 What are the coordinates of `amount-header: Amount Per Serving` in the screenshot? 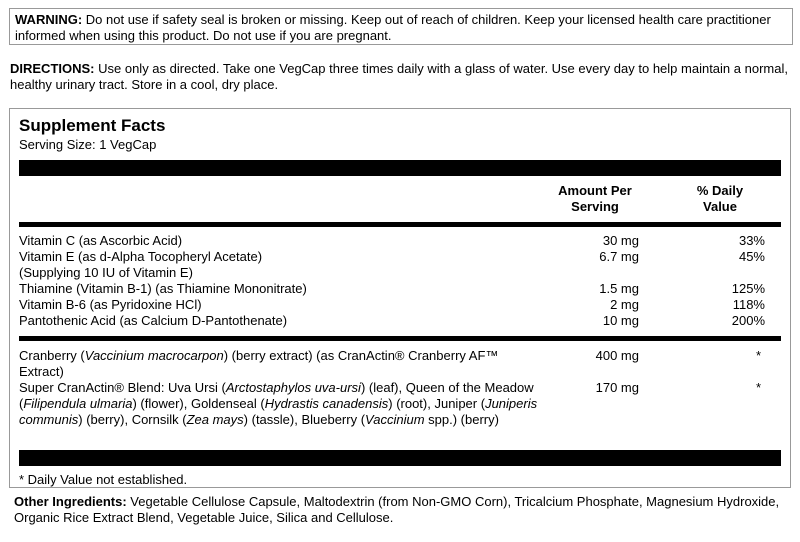 It's located at (595, 199).